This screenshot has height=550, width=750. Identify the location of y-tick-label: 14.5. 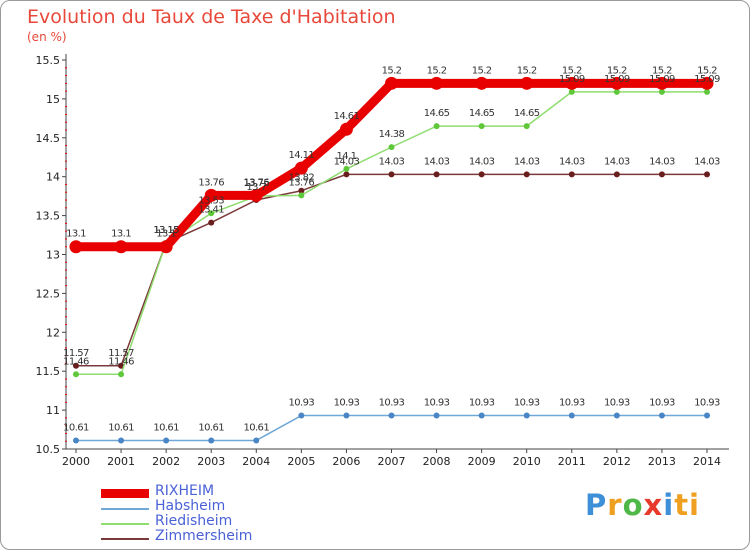
(48, 138).